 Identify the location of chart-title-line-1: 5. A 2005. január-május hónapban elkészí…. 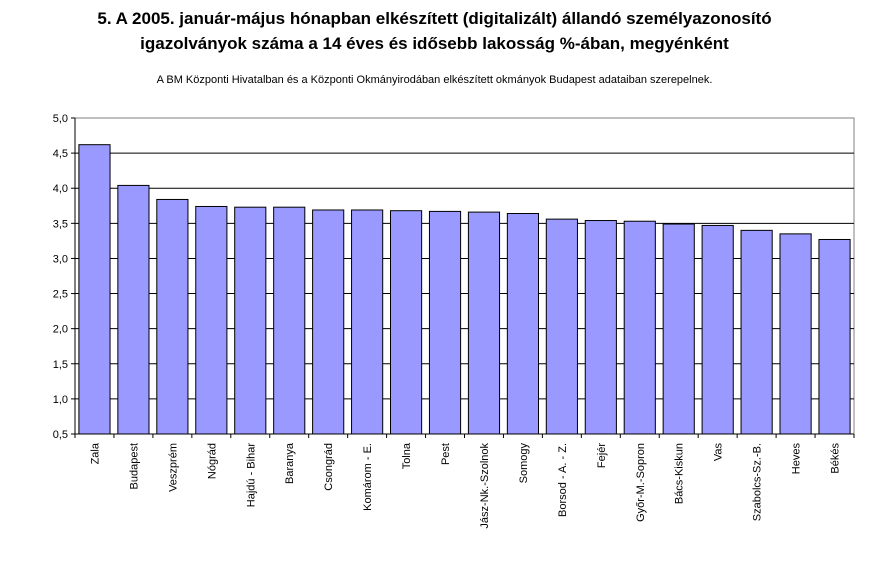
(434, 18).